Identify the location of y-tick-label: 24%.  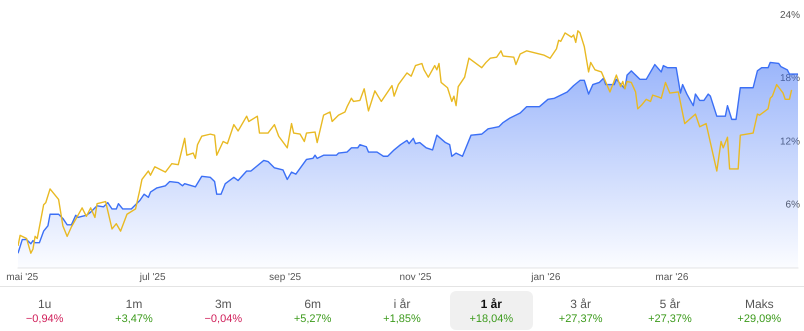
(790, 15).